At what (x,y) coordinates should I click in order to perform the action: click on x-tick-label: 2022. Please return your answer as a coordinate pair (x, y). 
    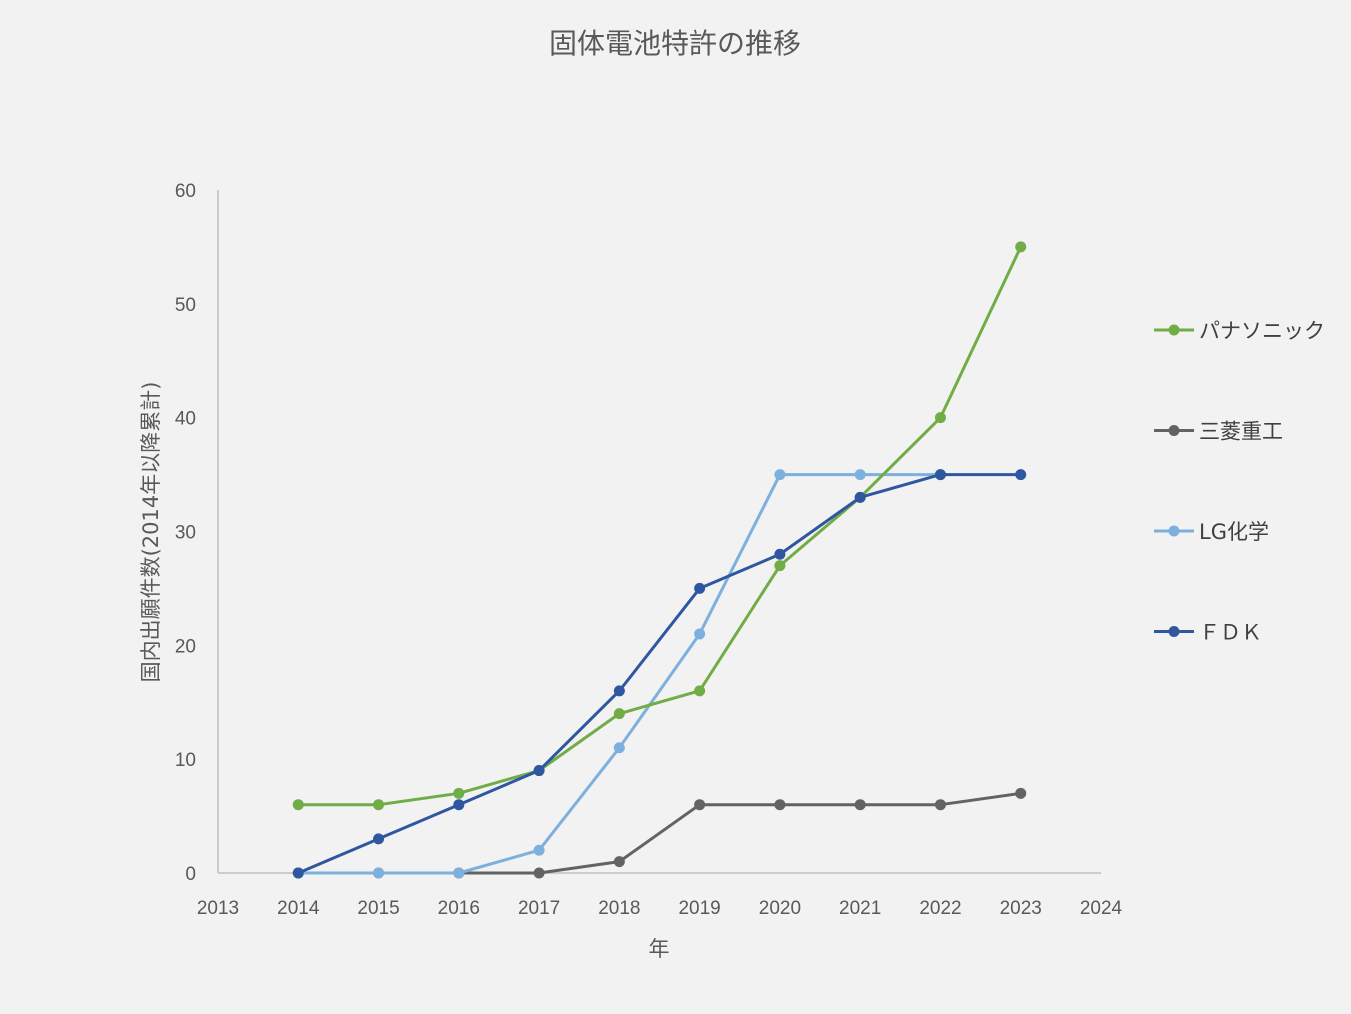
    Looking at the image, I should click on (940, 908).